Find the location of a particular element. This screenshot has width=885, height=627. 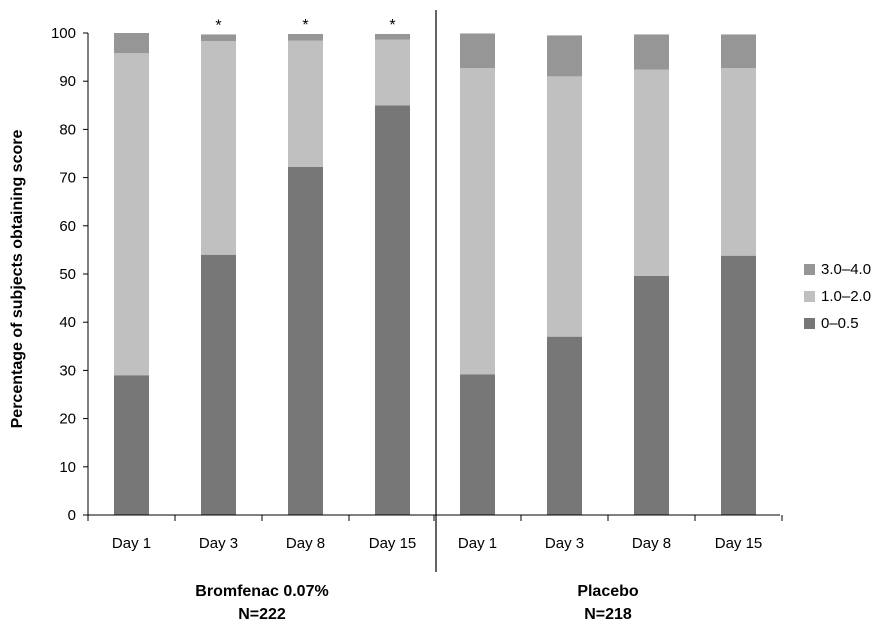

x-tick-label-g1-c3: Day 15 is located at coordinates (739, 543).